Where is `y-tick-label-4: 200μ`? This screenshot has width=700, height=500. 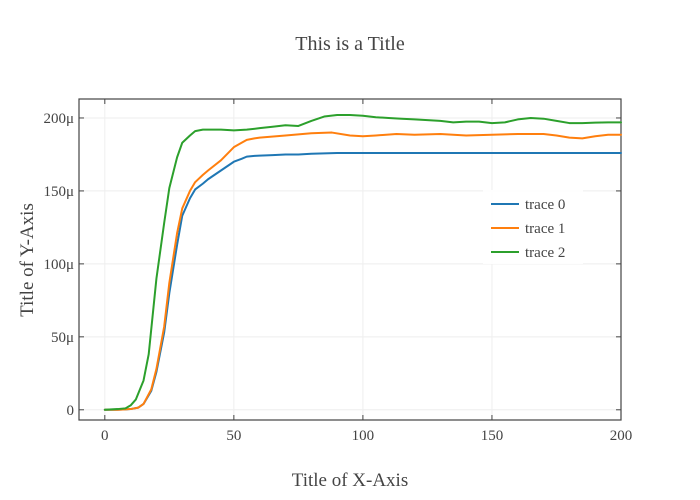
y-tick-label-4: 200μ is located at coordinates (58, 119).